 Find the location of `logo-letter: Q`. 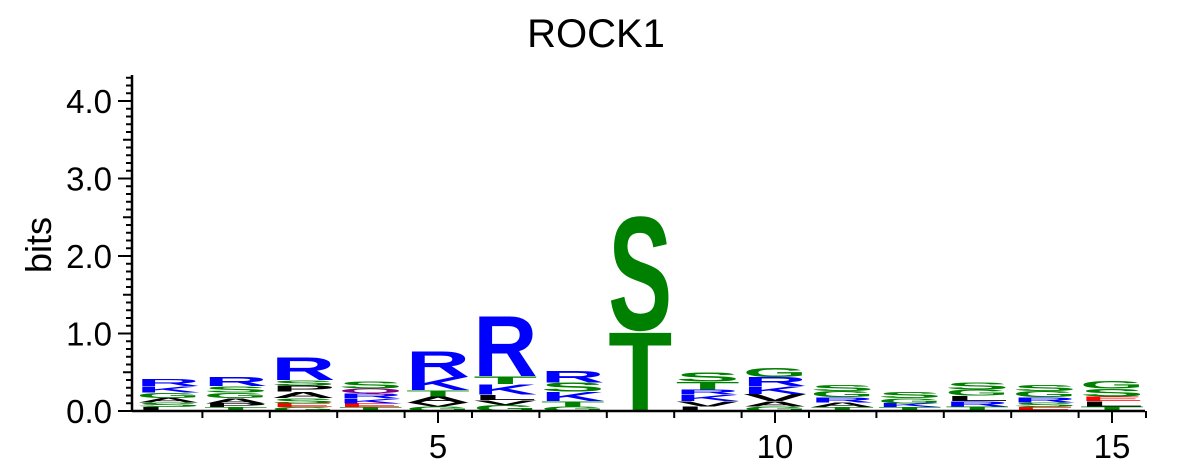

logo-letter: Q is located at coordinates (371, 390).